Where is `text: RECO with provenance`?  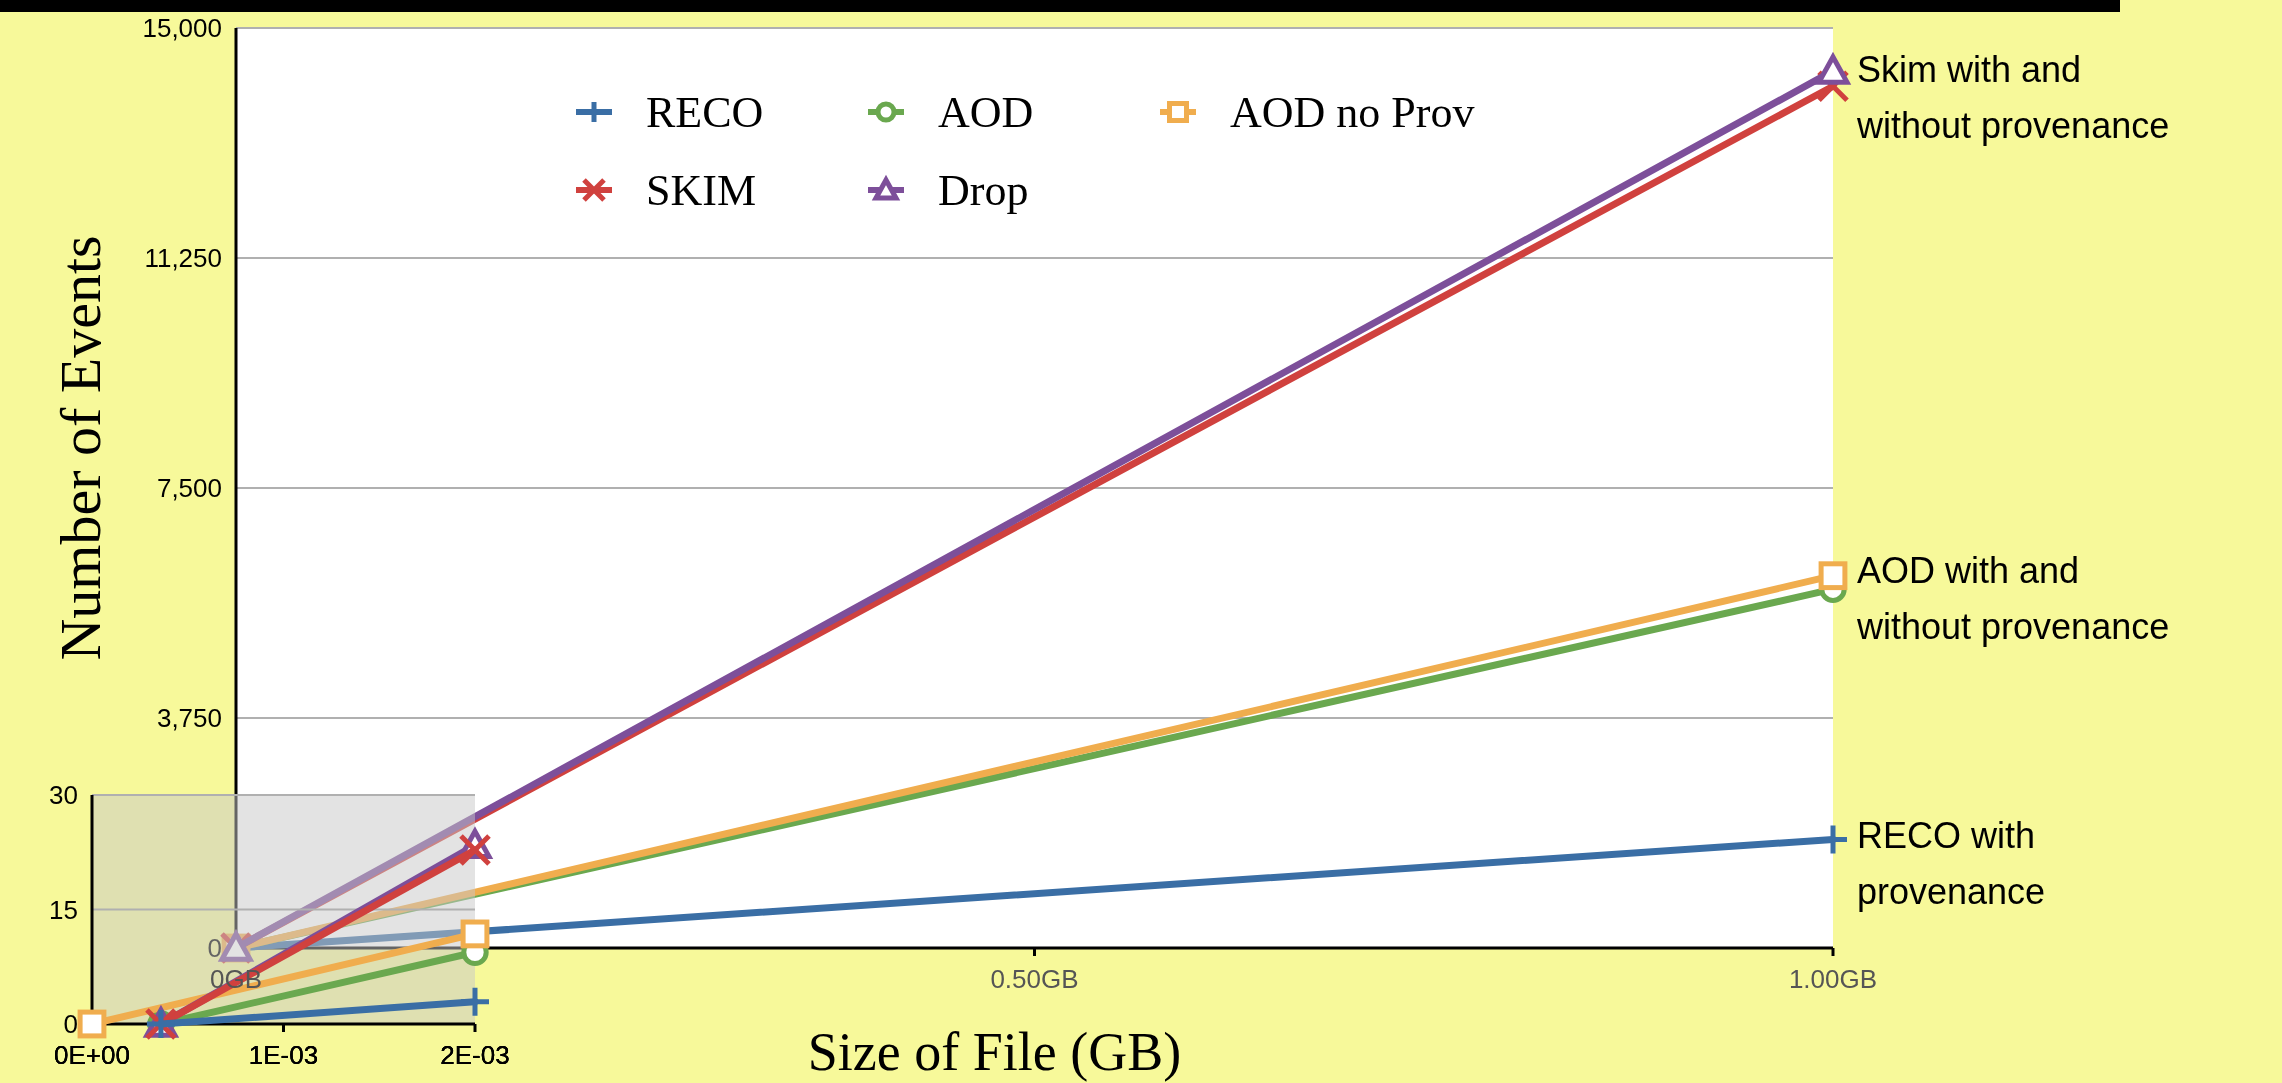
text: RECO with provenance is located at coordinates (1951, 863).